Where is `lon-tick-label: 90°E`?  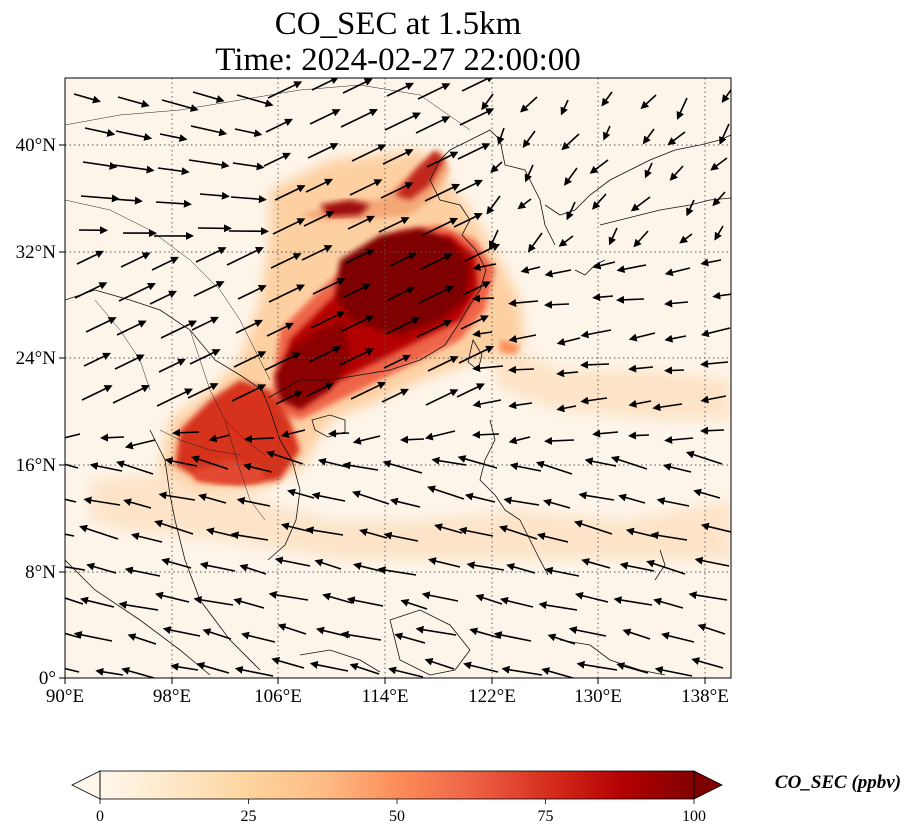
lon-tick-label: 90°E is located at coordinates (65, 696).